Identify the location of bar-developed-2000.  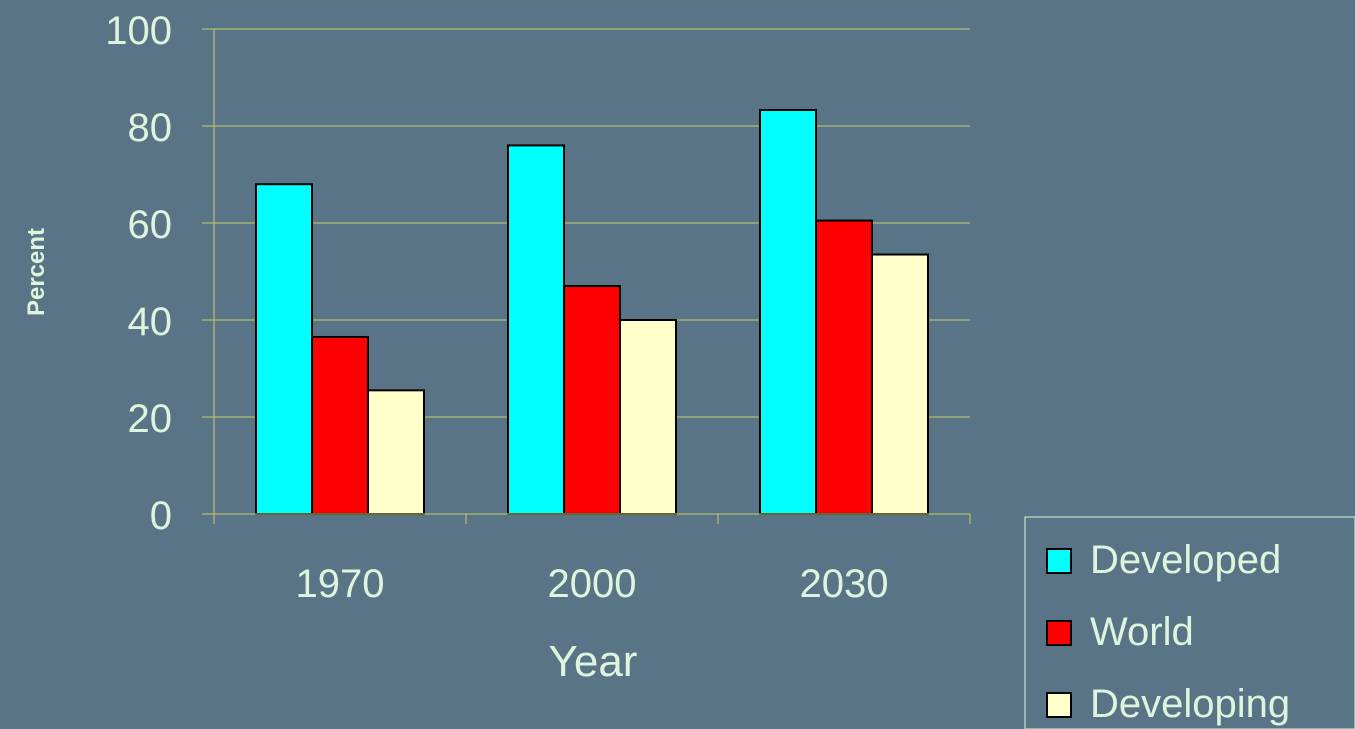
(536, 329).